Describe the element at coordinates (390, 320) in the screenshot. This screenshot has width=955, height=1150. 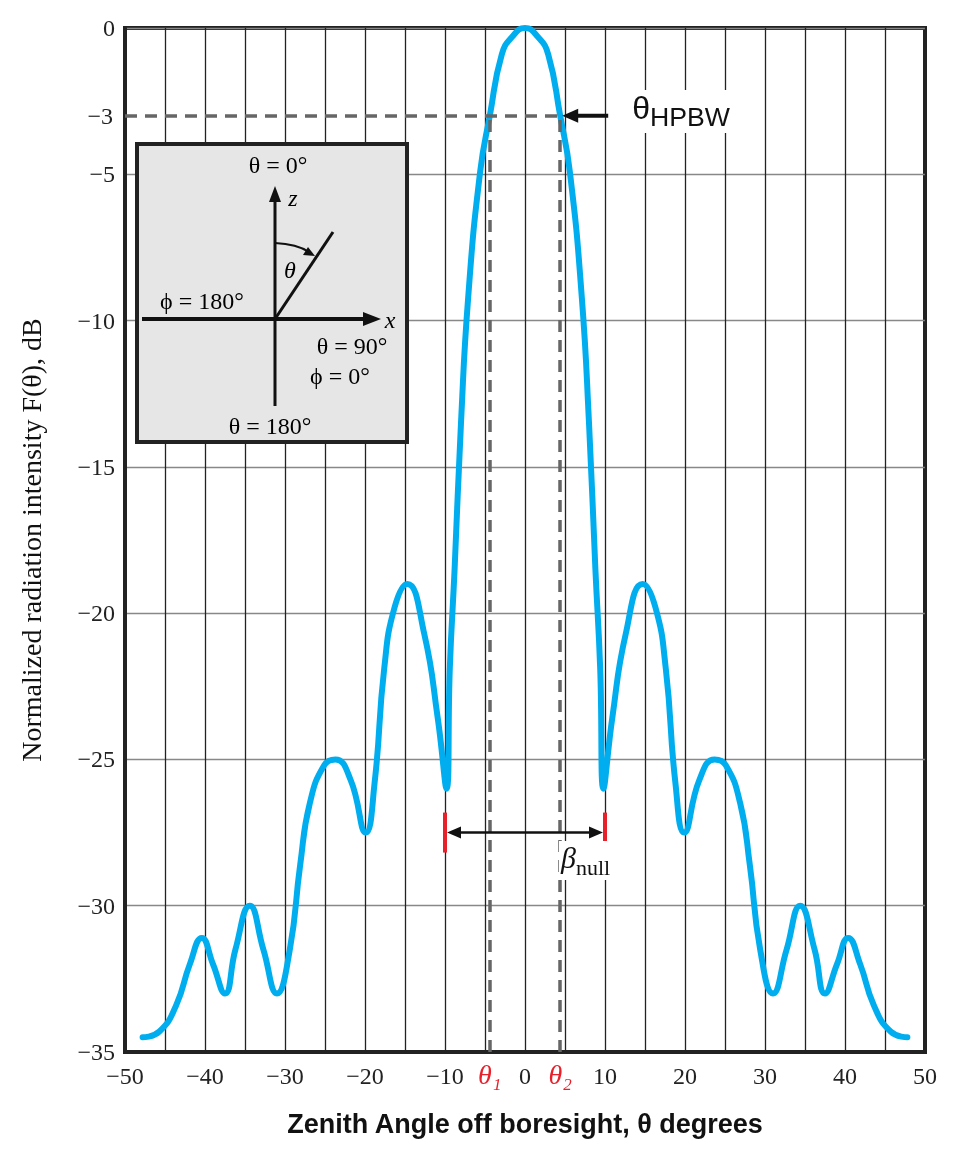
I see `annotation: x` at that location.